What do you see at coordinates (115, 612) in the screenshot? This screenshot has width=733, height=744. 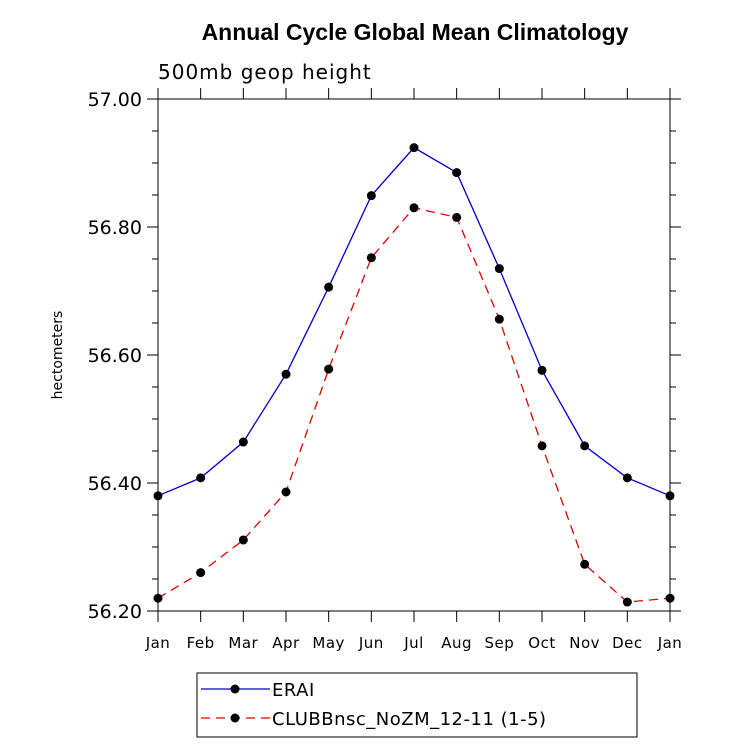 I see `y-tick-label: 56.20` at bounding box center [115, 612].